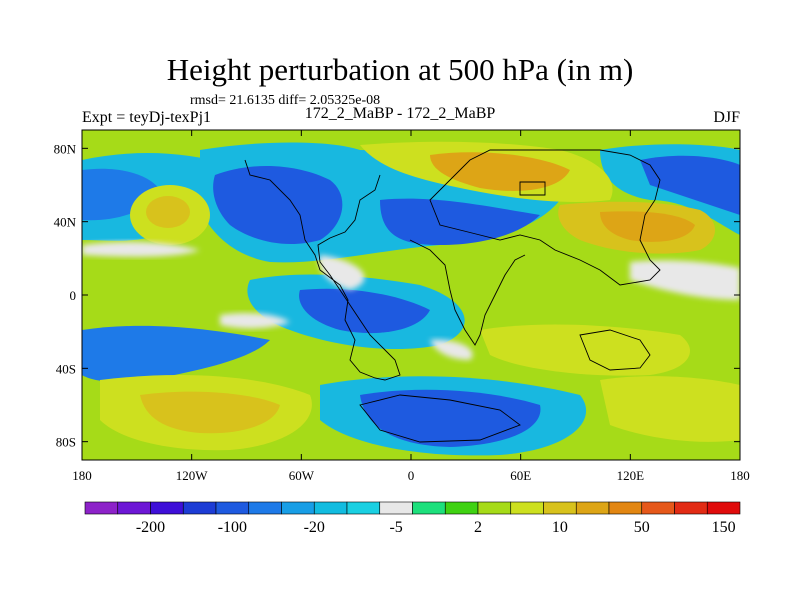 This screenshot has height=600, width=800. Describe the element at coordinates (724, 527) in the screenshot. I see `colorbar-label: 150` at that location.